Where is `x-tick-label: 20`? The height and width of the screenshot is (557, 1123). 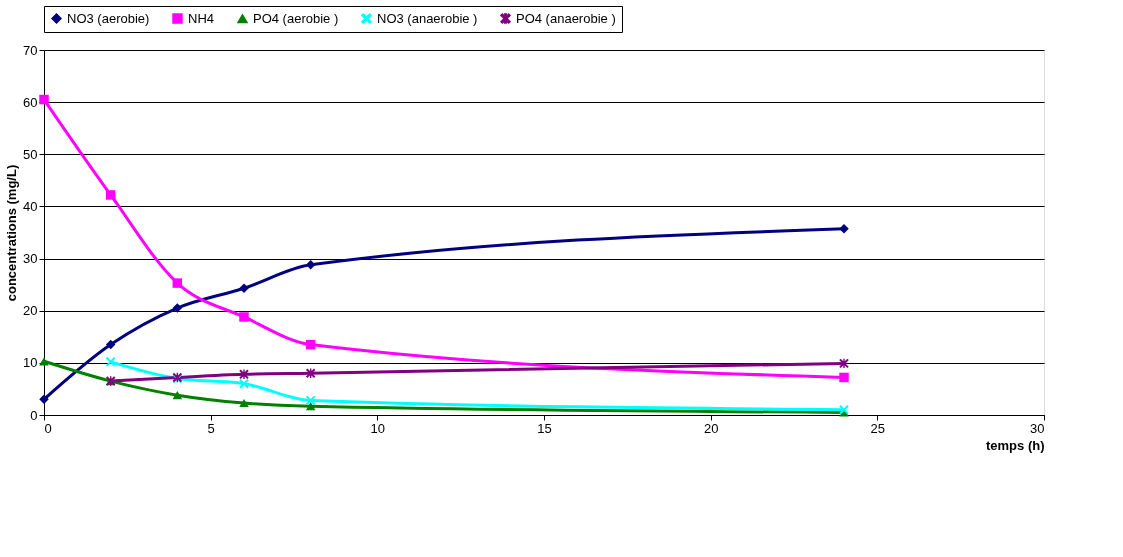 x-tick-label: 20 is located at coordinates (711, 428).